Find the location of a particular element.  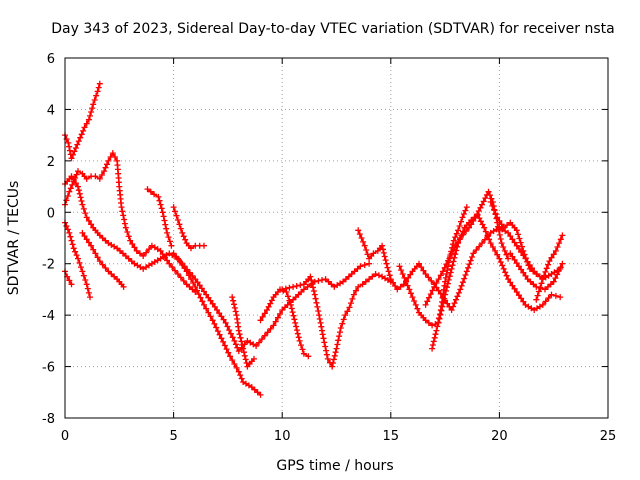

y-tick-label: -2 is located at coordinates (48, 265).